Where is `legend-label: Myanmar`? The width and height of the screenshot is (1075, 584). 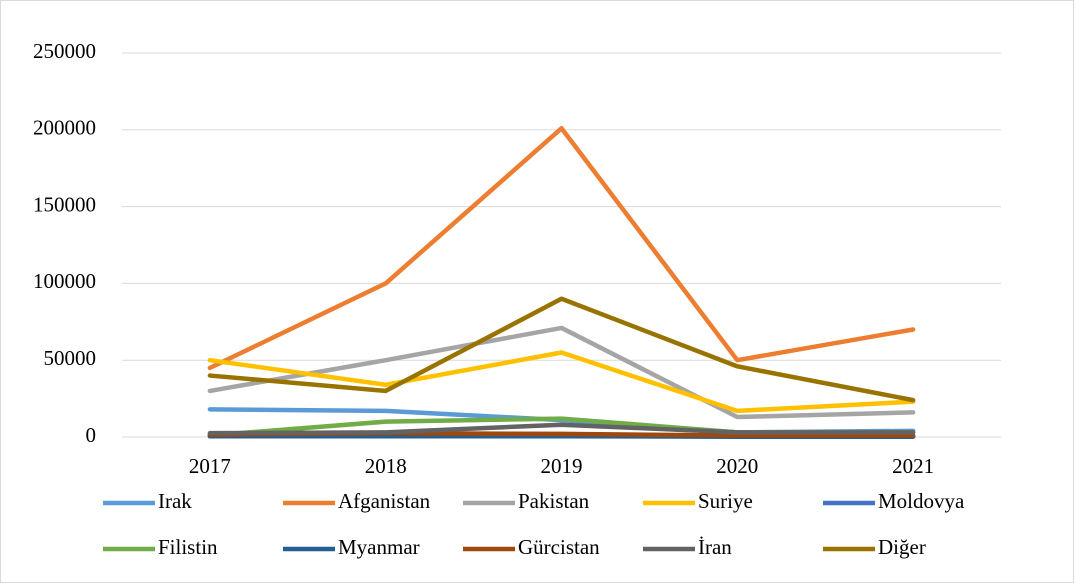
legend-label: Myanmar is located at coordinates (379, 547).